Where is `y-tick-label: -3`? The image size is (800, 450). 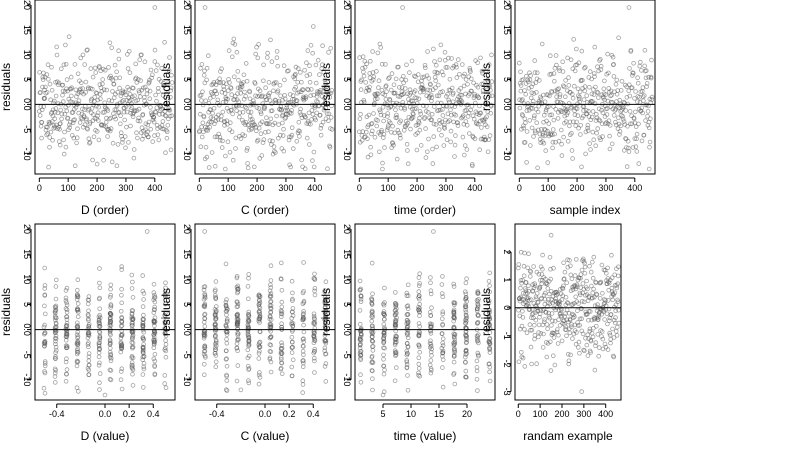 y-tick-label: -3 is located at coordinates (507, 392).